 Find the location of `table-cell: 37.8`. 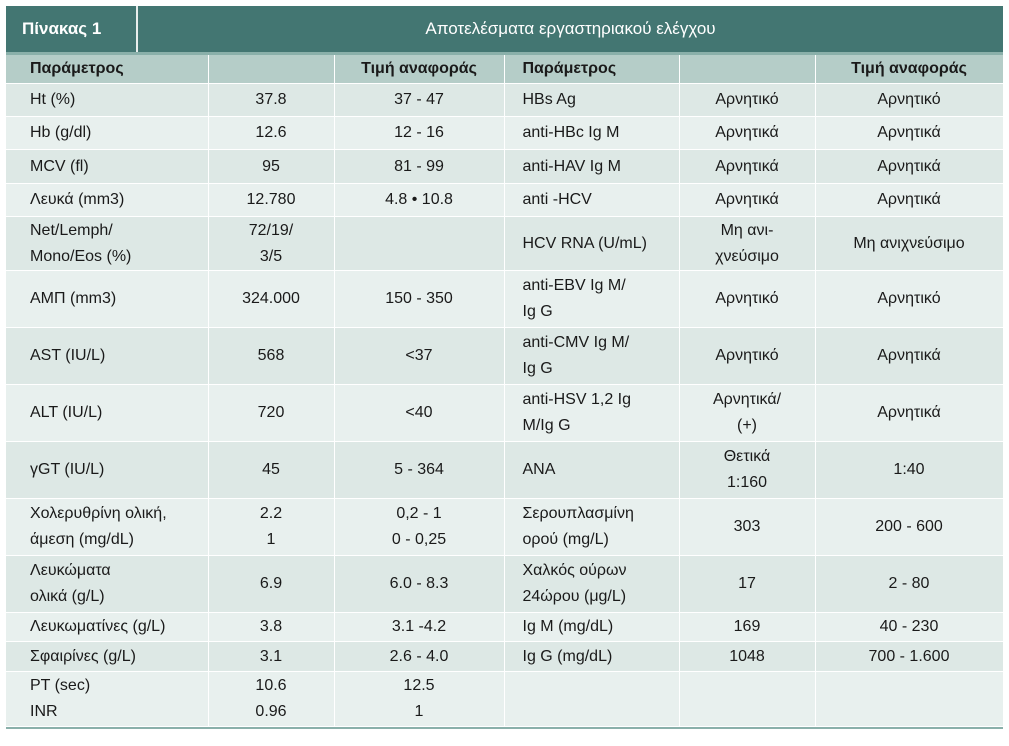

table-cell: 37.8 is located at coordinates (271, 100).